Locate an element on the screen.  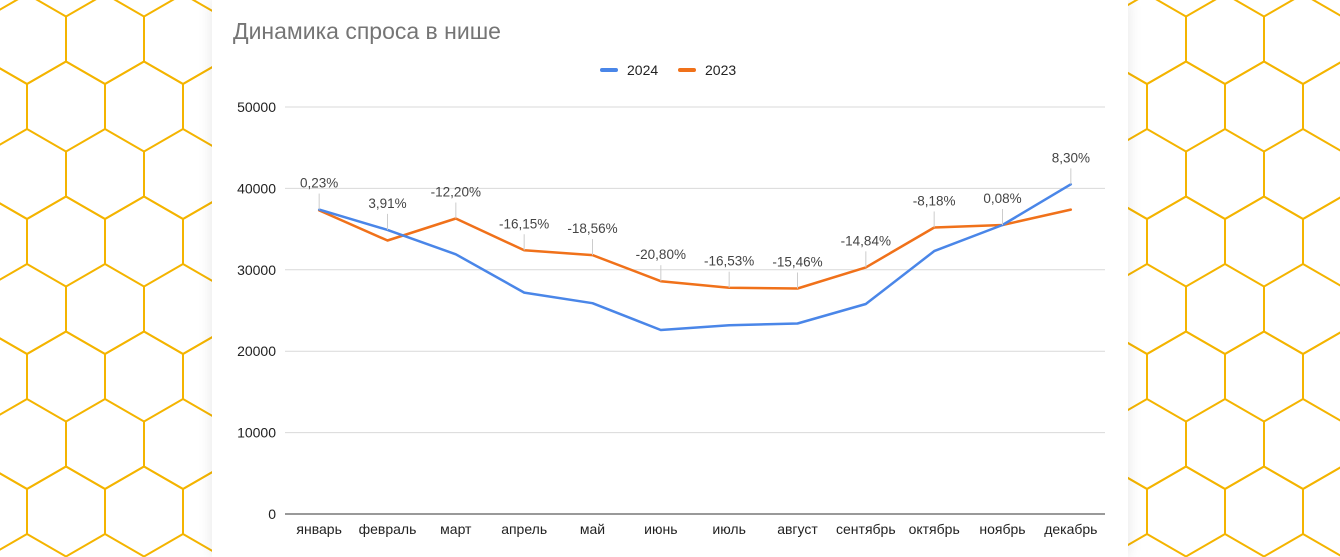
chart-legend: 2024 2023 is located at coordinates (670, 72).